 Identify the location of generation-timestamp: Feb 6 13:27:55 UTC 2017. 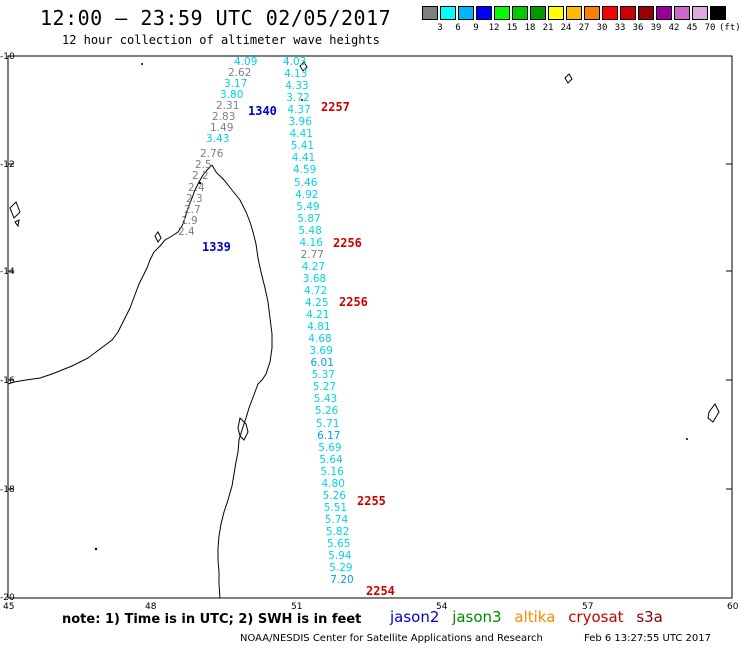
(647, 638).